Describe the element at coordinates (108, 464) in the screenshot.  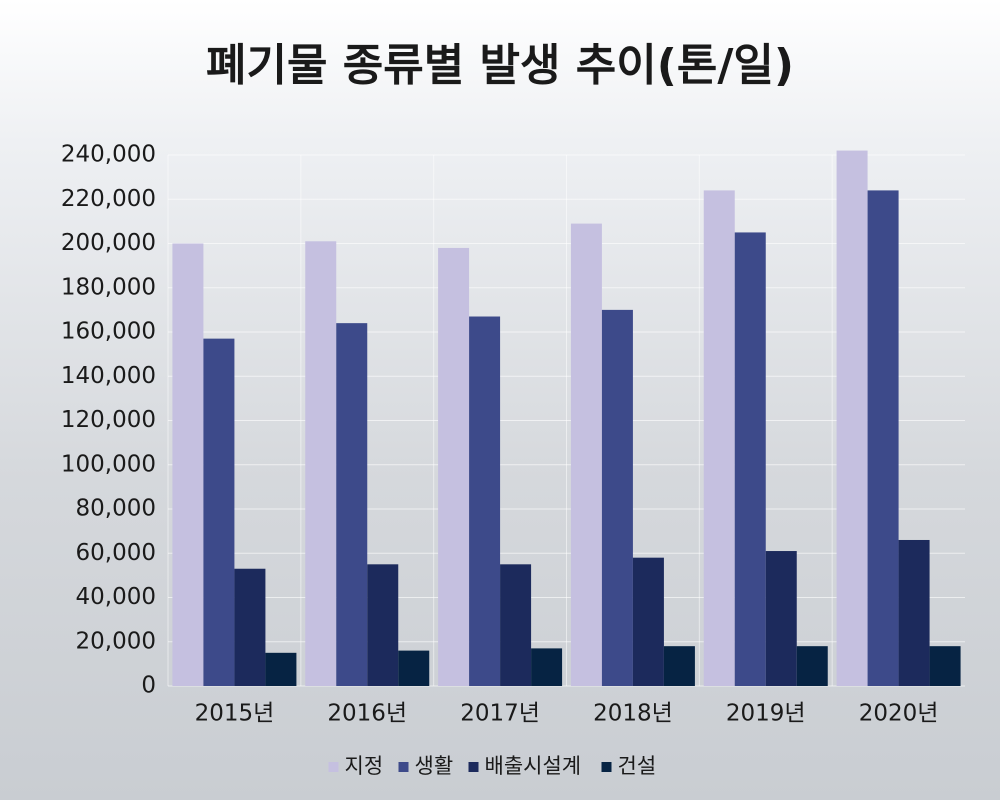
I see `y-tick-label: 100,000` at that location.